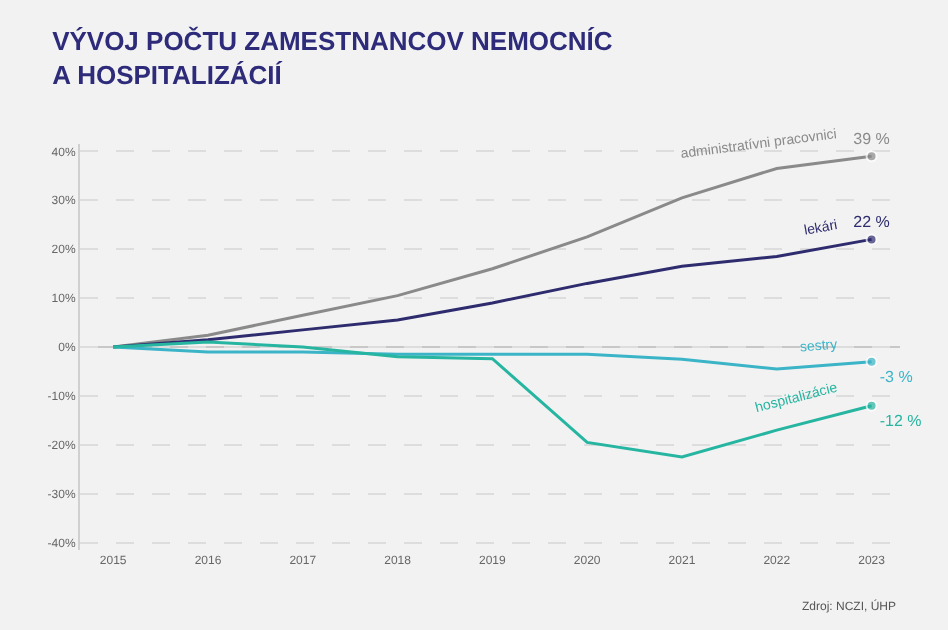  What do you see at coordinates (333, 57) in the screenshot?
I see `chart-title: VÝVOJ POČTU ZAMESTNANCOV NEMOCNÍC A HOSPITALIZÁCIÍ` at bounding box center [333, 57].